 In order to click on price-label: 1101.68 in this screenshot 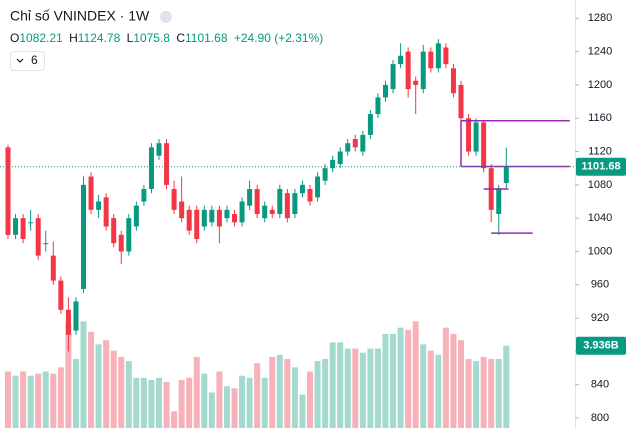, I will do `click(600, 167)`.